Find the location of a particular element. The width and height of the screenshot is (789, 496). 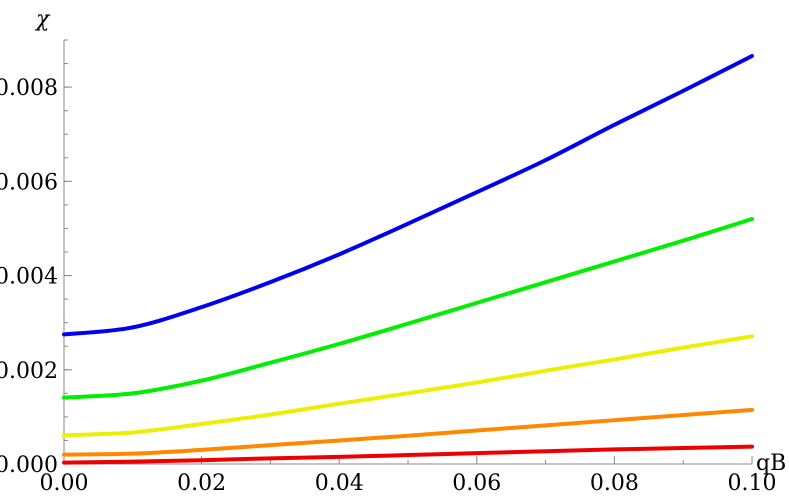

x-tick-label: 0.10 is located at coordinates (752, 483).